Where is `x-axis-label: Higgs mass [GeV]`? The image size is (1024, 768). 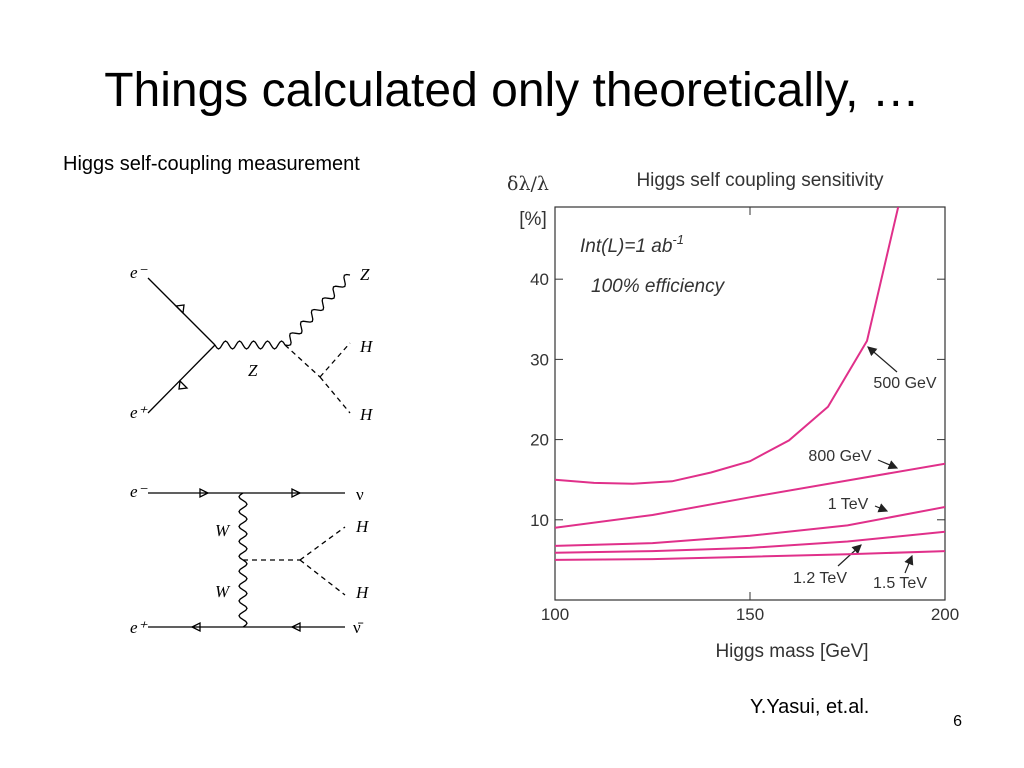
x-axis-label: Higgs mass [GeV] is located at coordinates (791, 651).